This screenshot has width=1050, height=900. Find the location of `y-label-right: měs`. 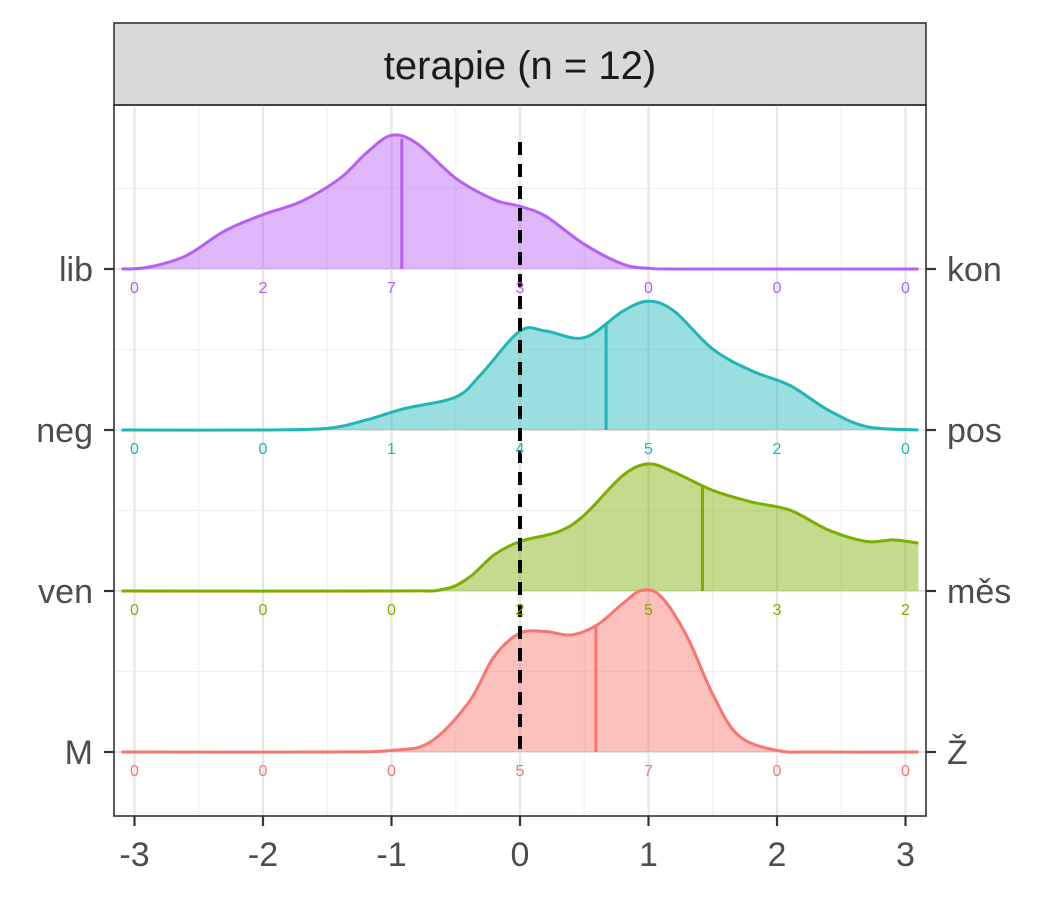

y-label-right: měs is located at coordinates (979, 592).